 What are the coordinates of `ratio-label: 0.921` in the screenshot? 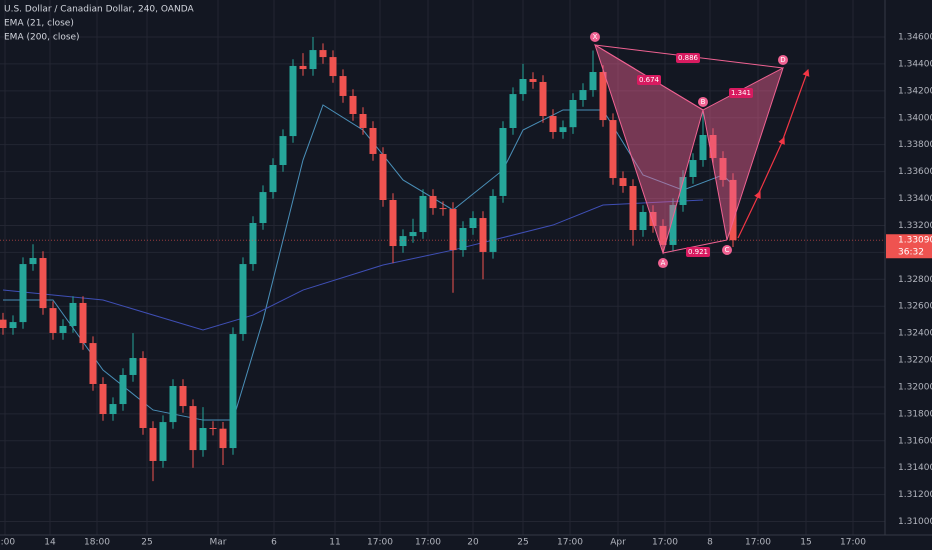 It's located at (698, 252).